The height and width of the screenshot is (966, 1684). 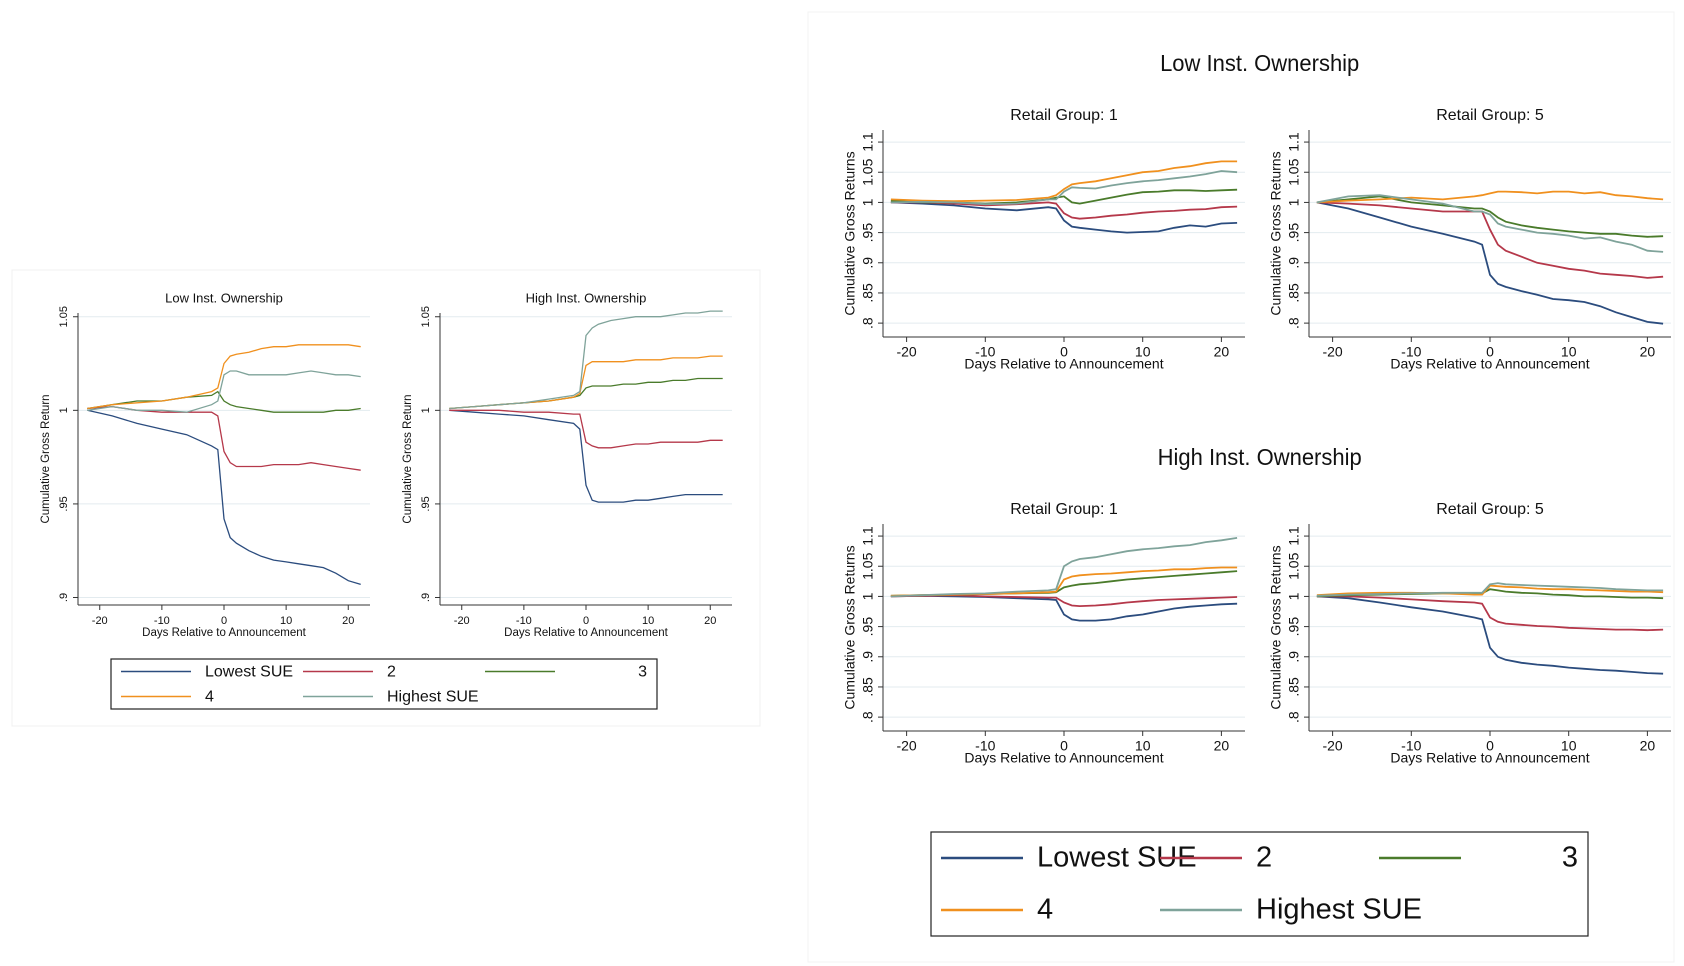 I want to click on legend-box, so click(x=1259, y=884).